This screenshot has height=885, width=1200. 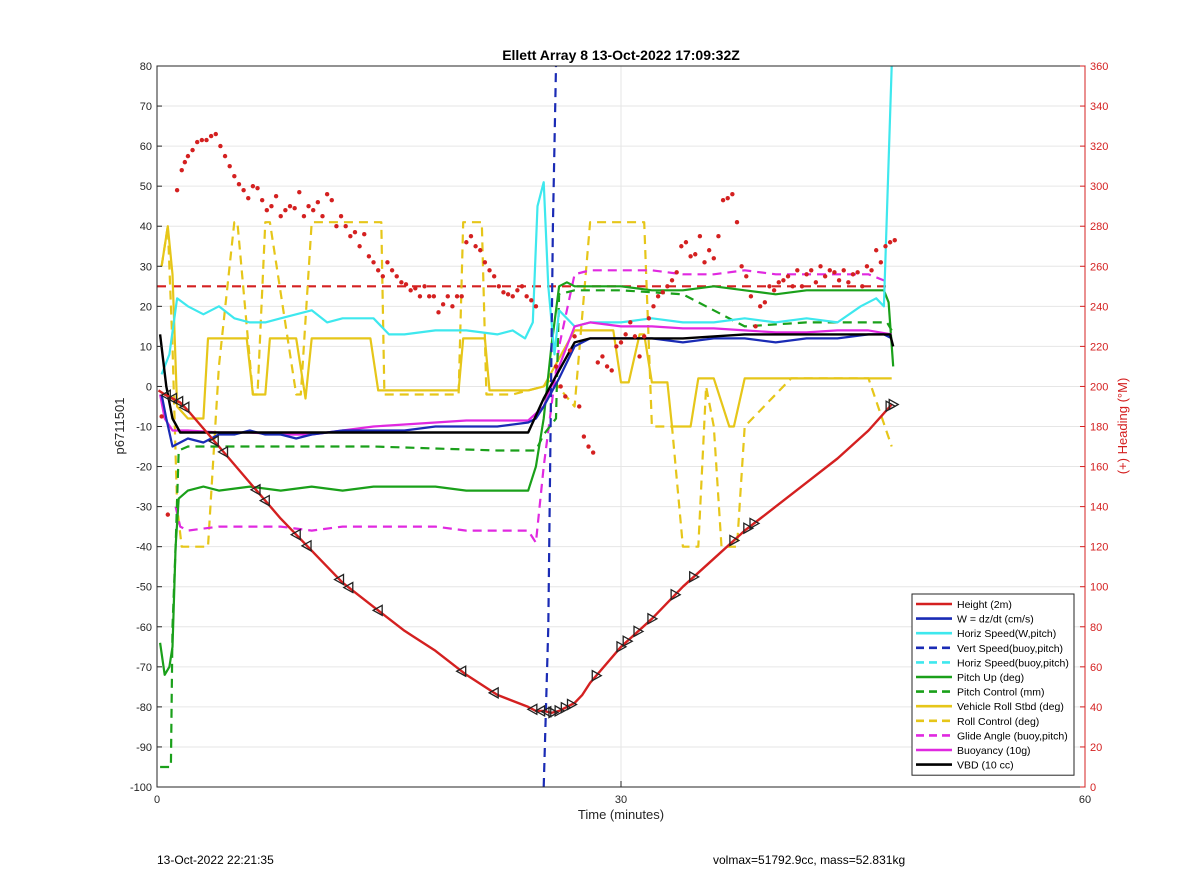 I want to click on x-tick-label: 60, so click(x=1085, y=800).